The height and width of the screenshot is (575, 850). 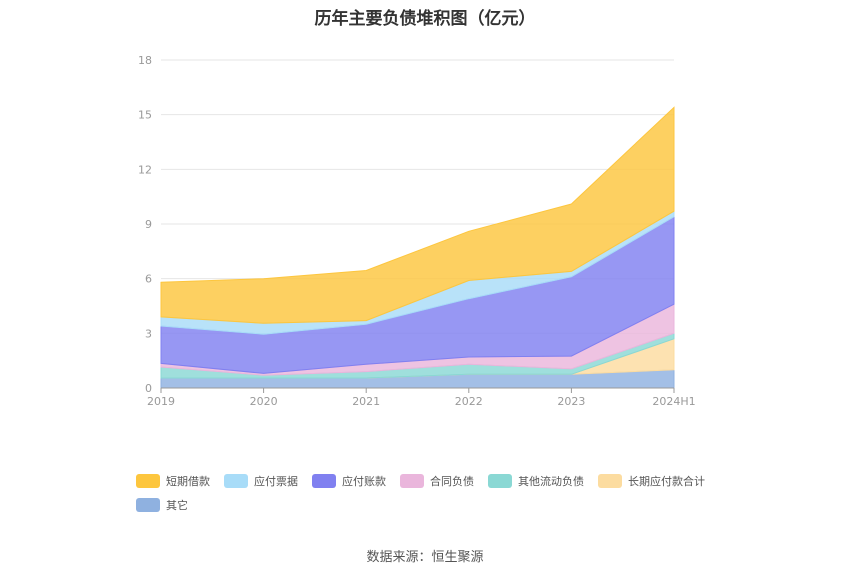 I want to click on y-tick-label: 15, so click(x=145, y=115).